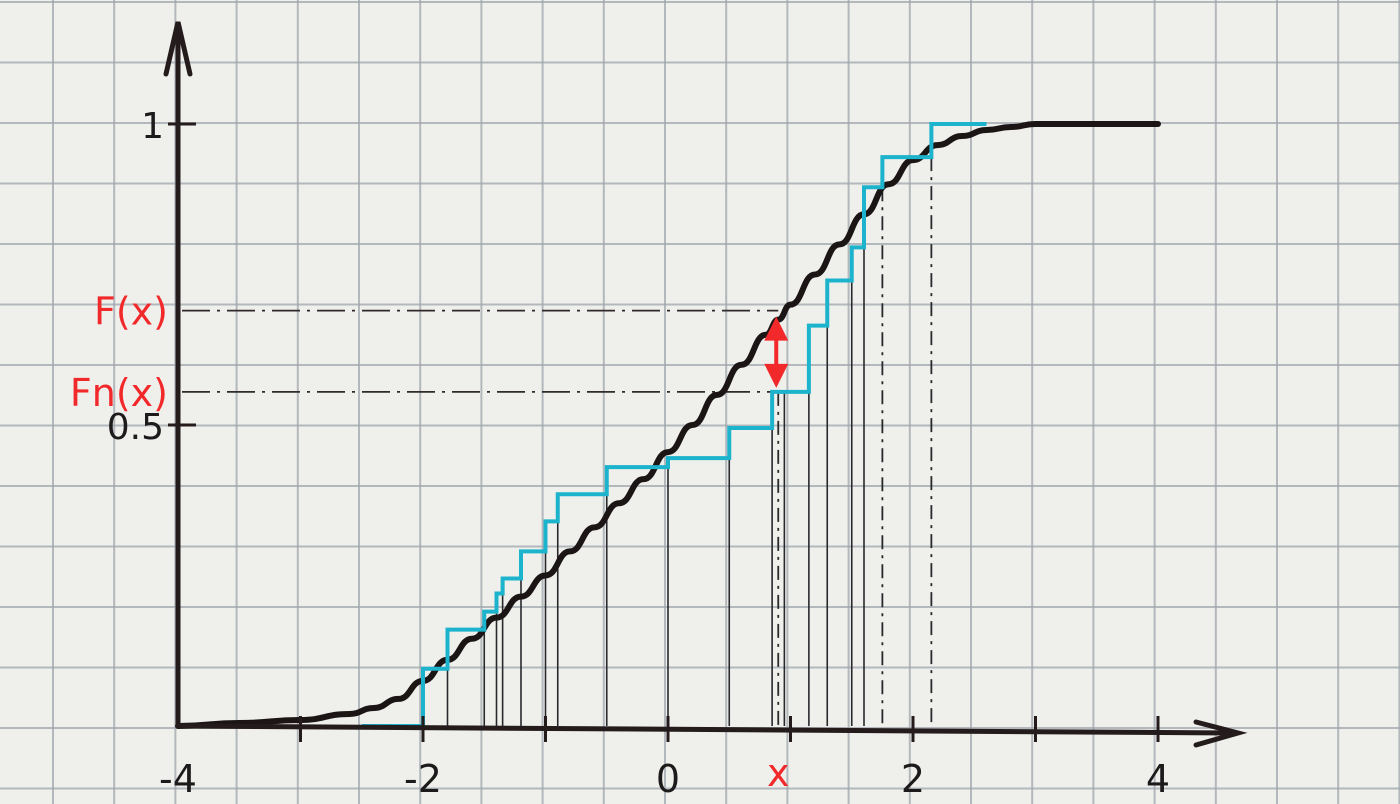 The image size is (1400, 804). Describe the element at coordinates (1158, 779) in the screenshot. I see `x-tick-label: 4` at that location.